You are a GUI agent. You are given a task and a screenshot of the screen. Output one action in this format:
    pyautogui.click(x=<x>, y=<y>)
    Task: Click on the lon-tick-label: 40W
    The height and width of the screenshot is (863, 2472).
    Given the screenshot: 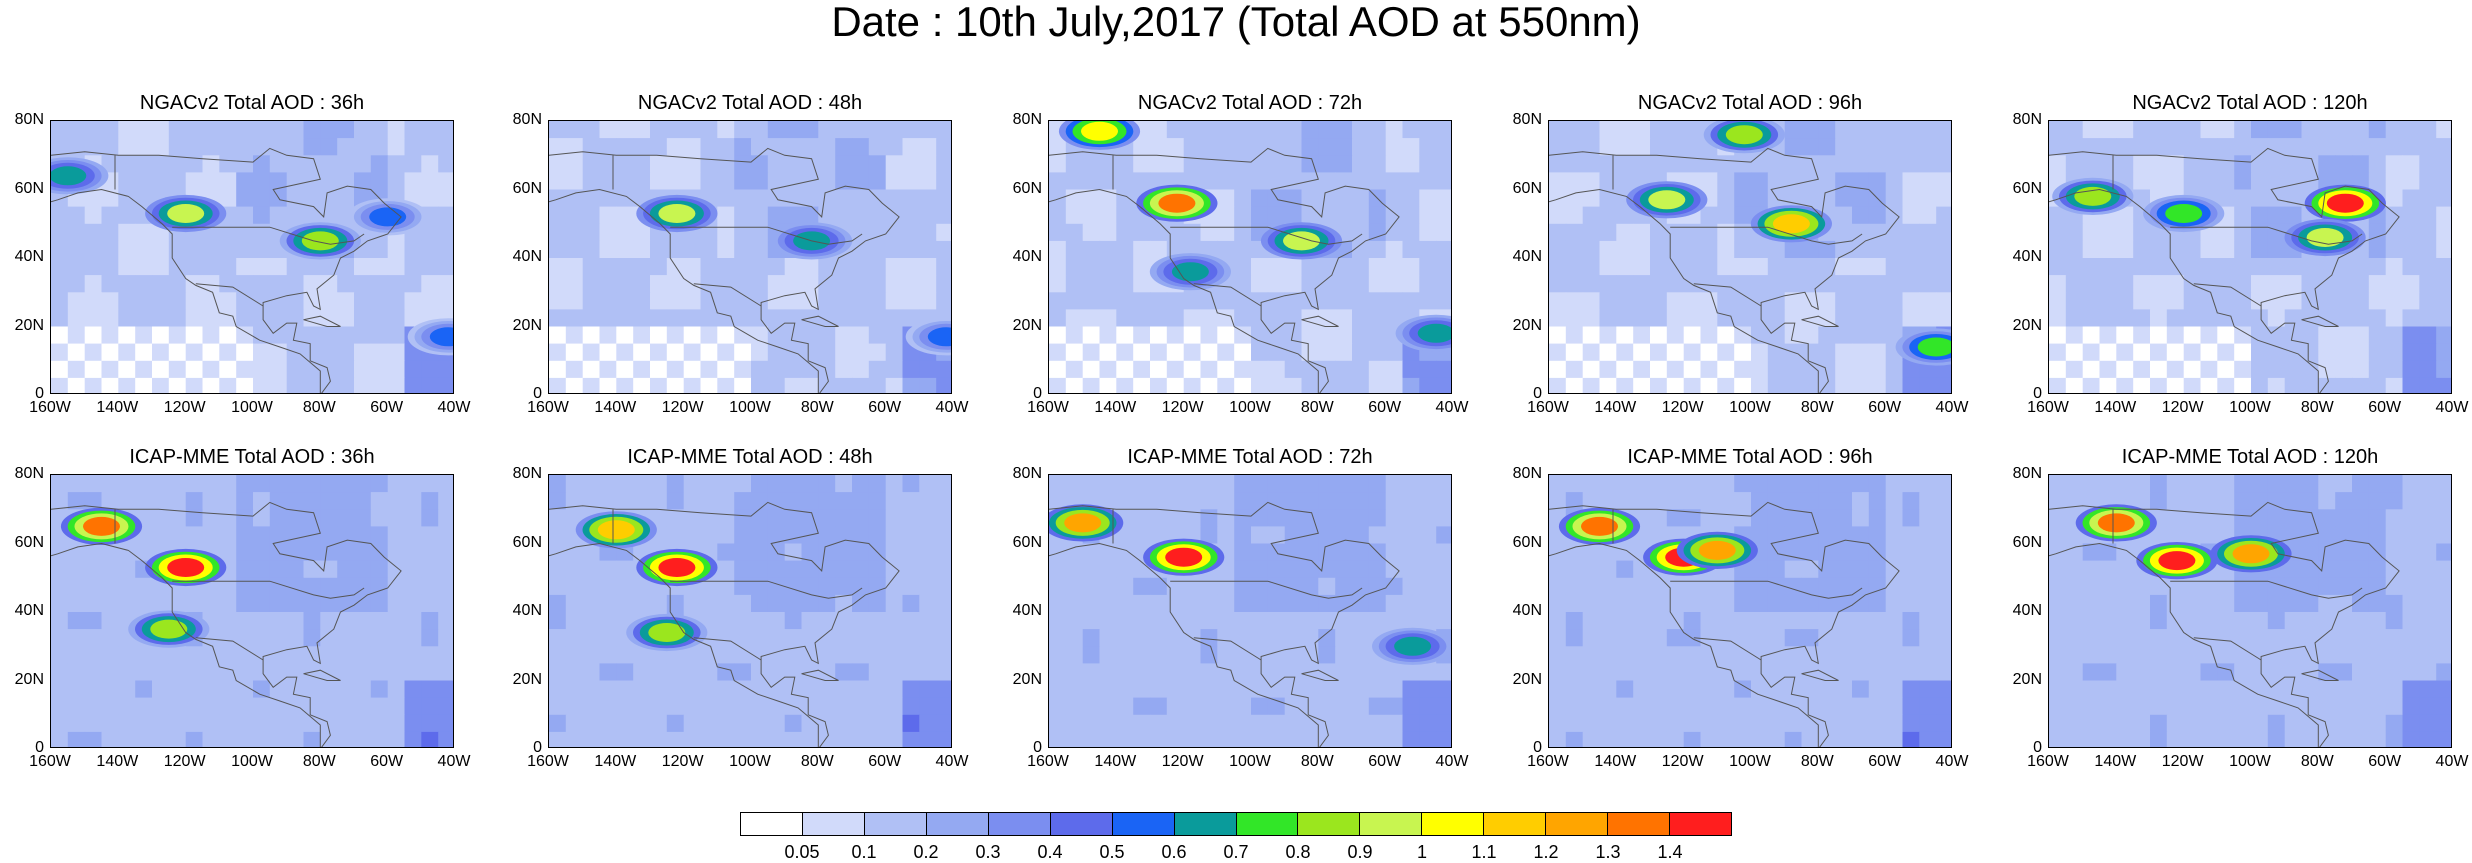 What is the action you would take?
    pyautogui.click(x=454, y=407)
    